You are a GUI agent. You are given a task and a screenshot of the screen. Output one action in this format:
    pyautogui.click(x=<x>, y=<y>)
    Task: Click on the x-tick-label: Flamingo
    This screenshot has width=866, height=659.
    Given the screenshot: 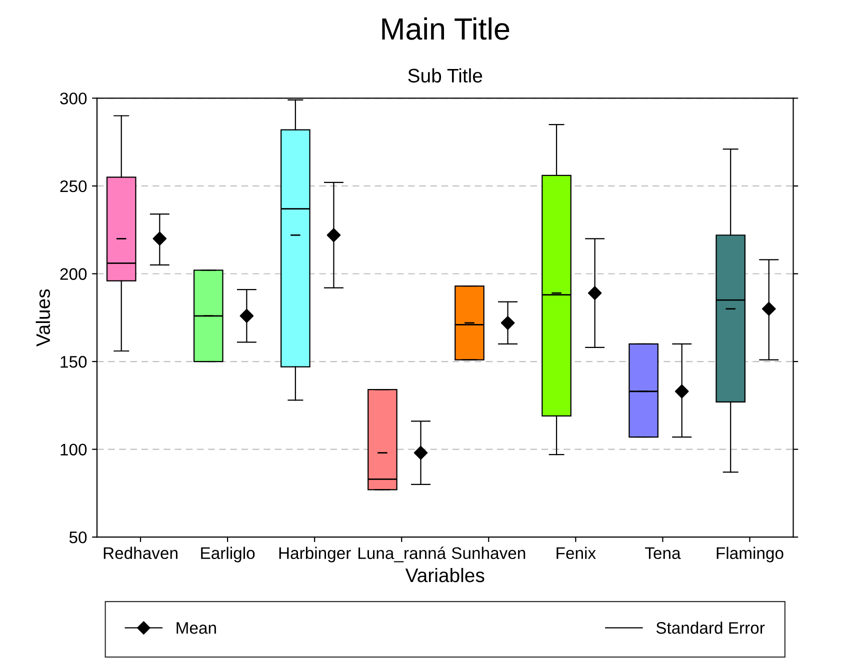 What is the action you would take?
    pyautogui.click(x=750, y=554)
    